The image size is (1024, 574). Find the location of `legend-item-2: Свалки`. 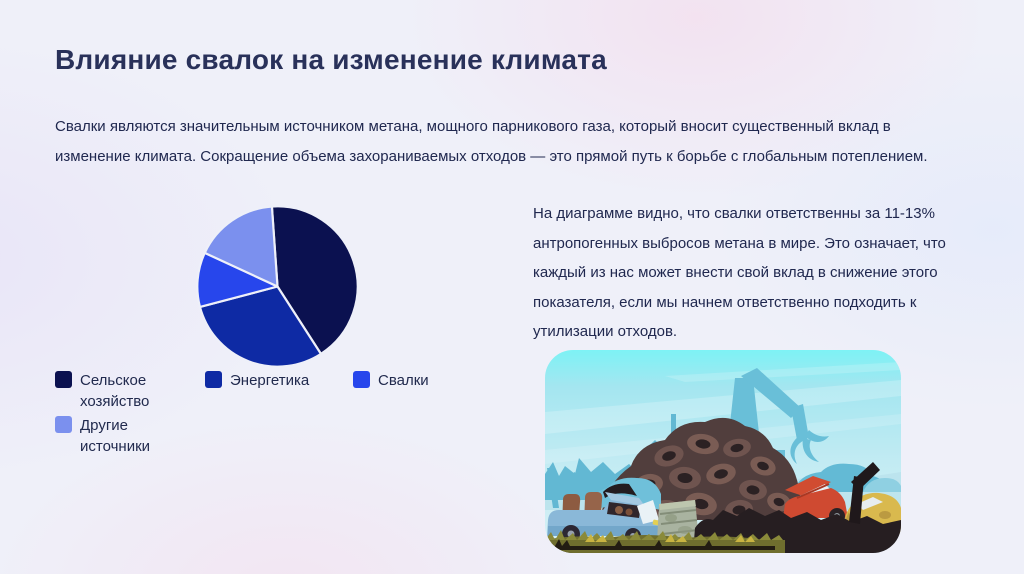

legend-item-2: Свалки is located at coordinates (413, 380).